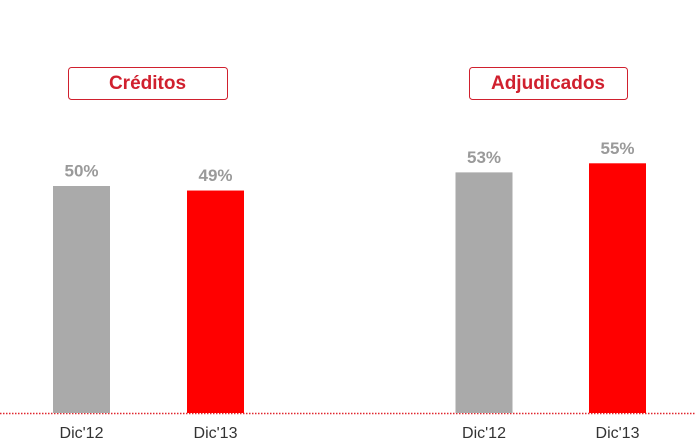  I want to click on chart-title: Créditos, so click(147, 83).